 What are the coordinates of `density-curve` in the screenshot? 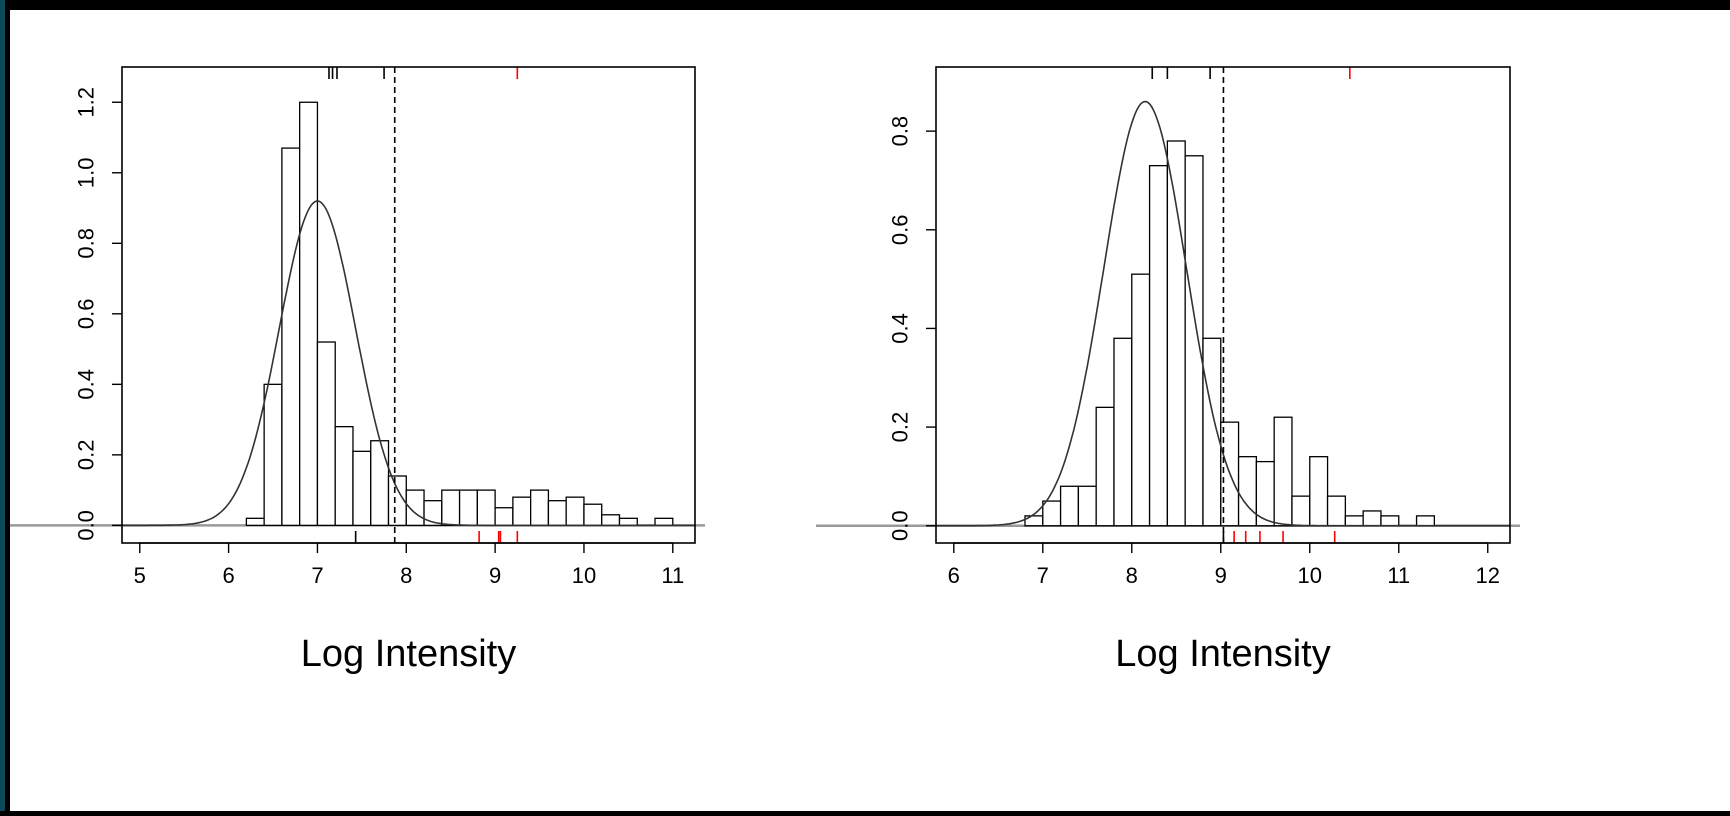 It's located at (408, 363).